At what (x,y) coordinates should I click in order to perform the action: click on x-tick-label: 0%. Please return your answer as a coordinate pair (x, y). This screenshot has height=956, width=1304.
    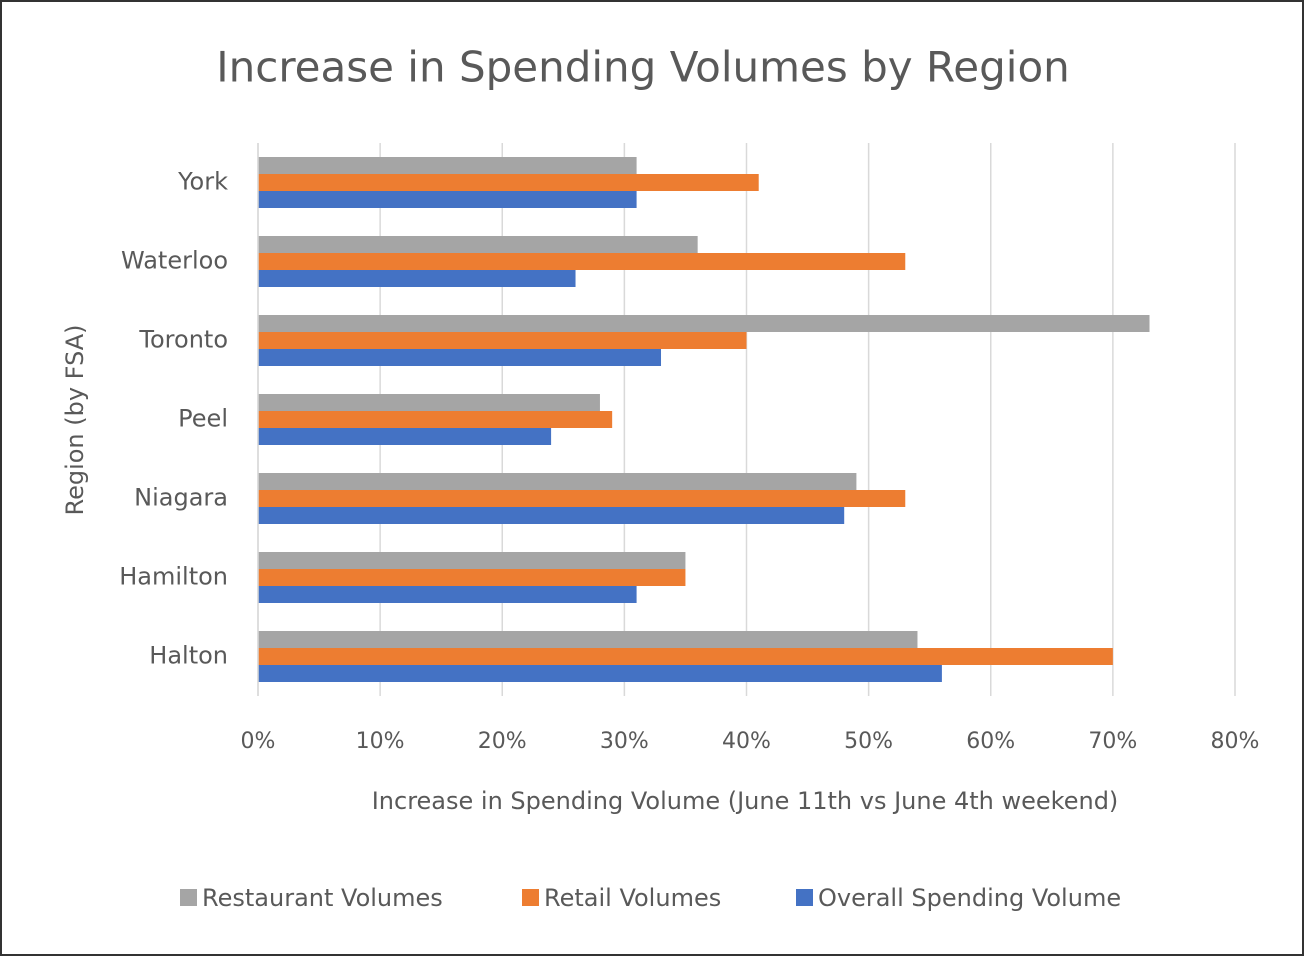
    Looking at the image, I should click on (258, 741).